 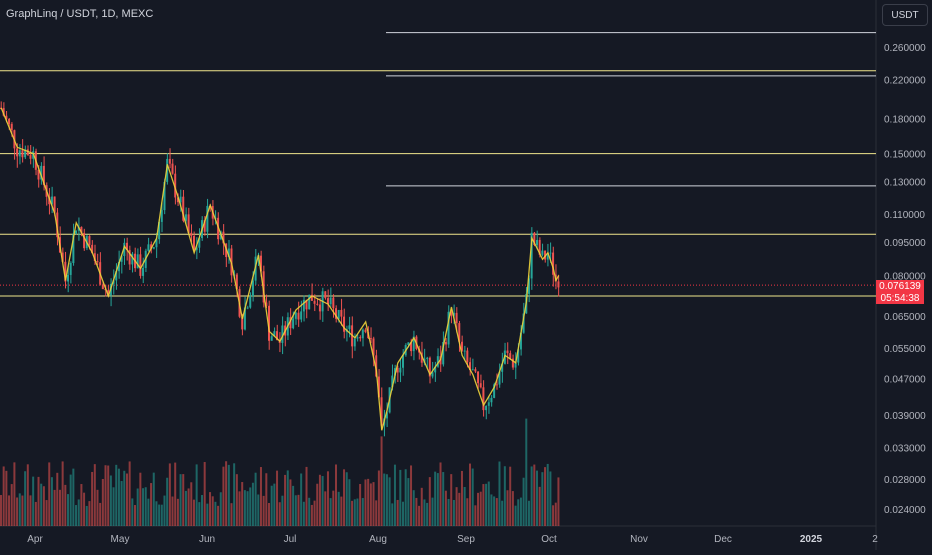 I want to click on chart-title: GraphLinq / USDT, 1D, MEXC, so click(x=80, y=14).